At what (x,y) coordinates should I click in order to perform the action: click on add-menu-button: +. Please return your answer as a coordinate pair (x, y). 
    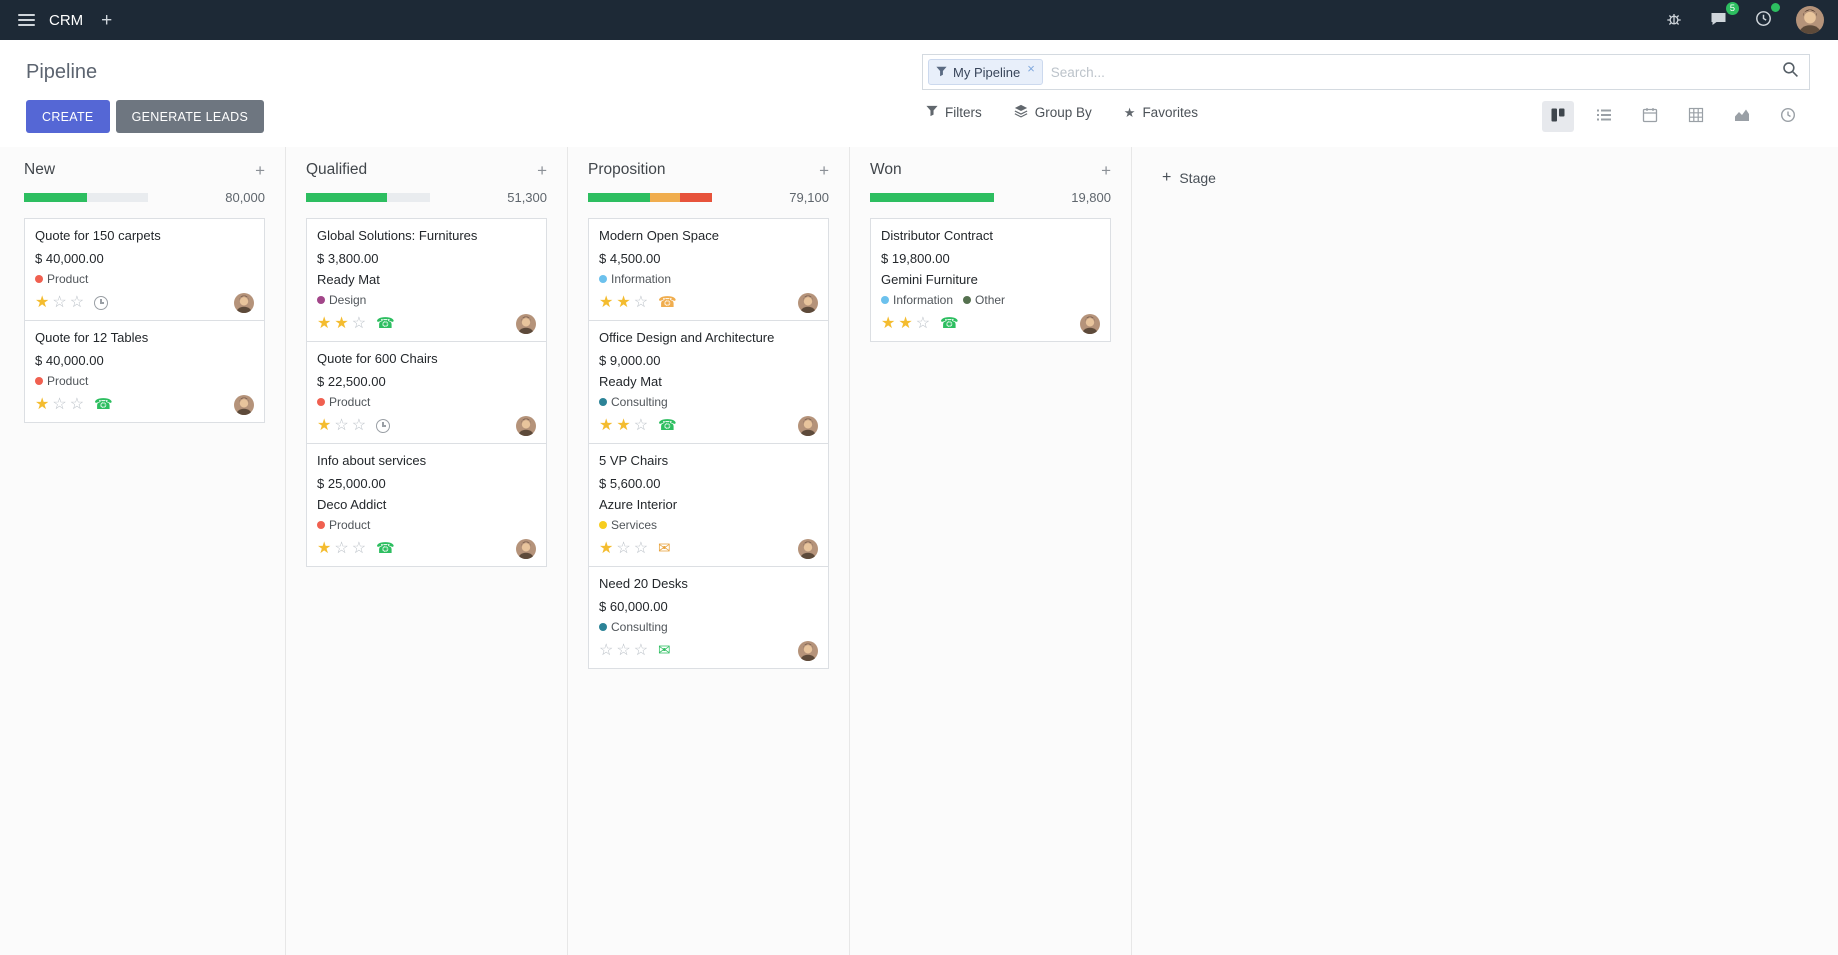
    Looking at the image, I should click on (106, 20).